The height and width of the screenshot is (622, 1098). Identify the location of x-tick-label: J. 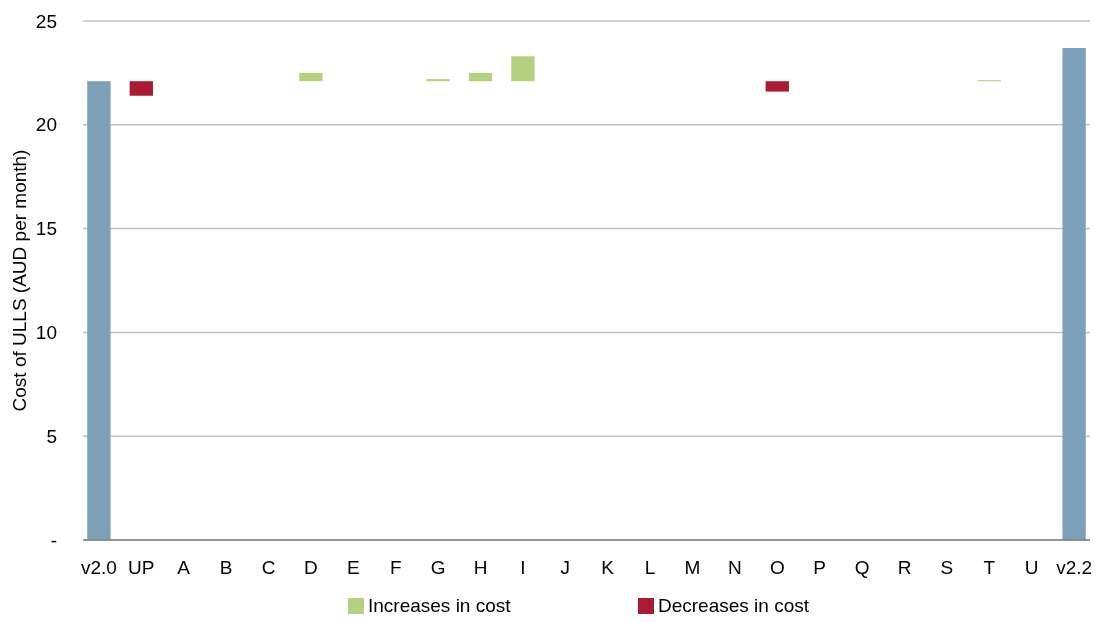
(565, 567).